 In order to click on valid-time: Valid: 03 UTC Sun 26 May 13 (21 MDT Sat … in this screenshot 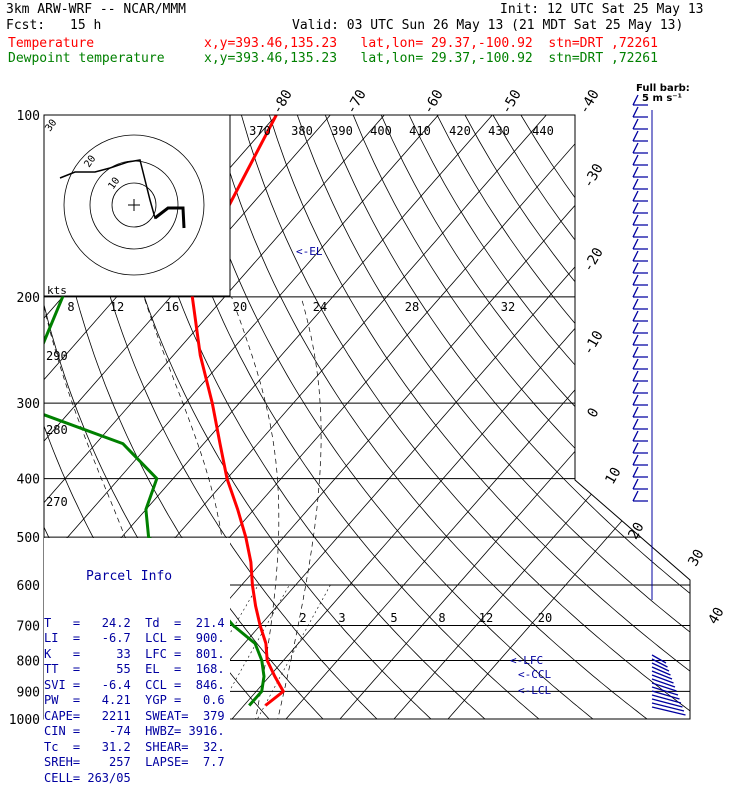, I will do `click(488, 25)`.